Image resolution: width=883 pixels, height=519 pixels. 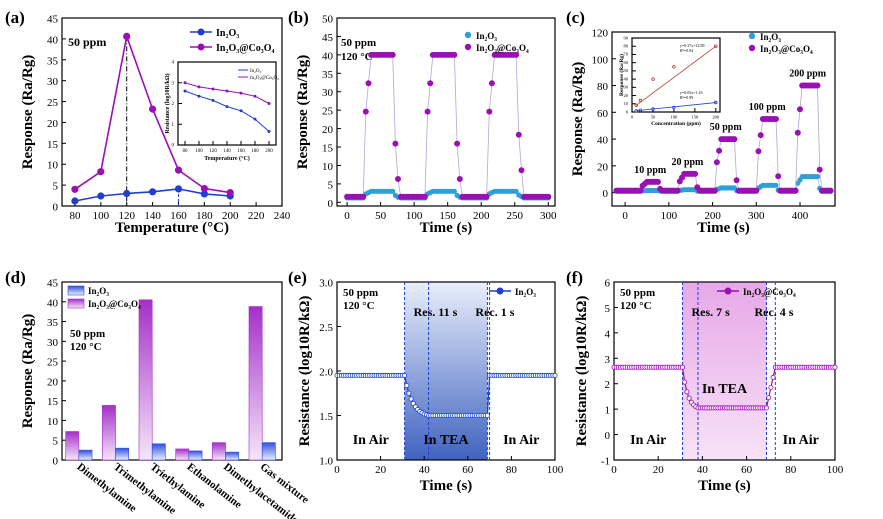 What do you see at coordinates (199, 151) in the screenshot?
I see `a-inset-xtick-label: 100` at bounding box center [199, 151].